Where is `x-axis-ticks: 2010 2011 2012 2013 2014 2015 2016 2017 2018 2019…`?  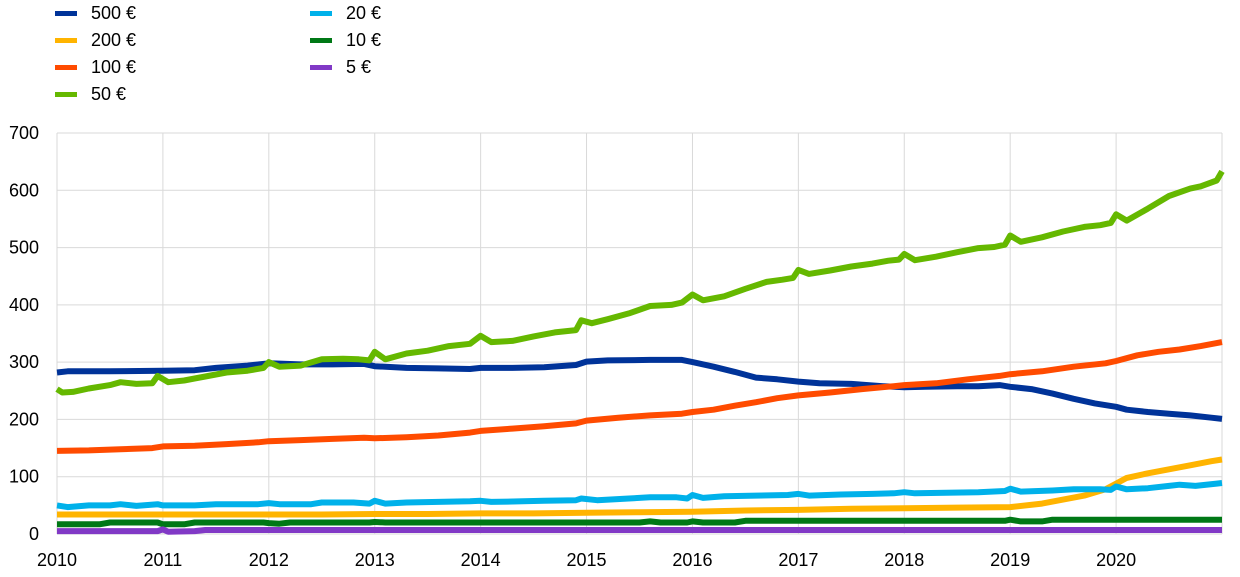
x-axis-ticks: 2010 2011 2012 2013 2014 2015 2016 2017 2018 2019… is located at coordinates (586, 560).